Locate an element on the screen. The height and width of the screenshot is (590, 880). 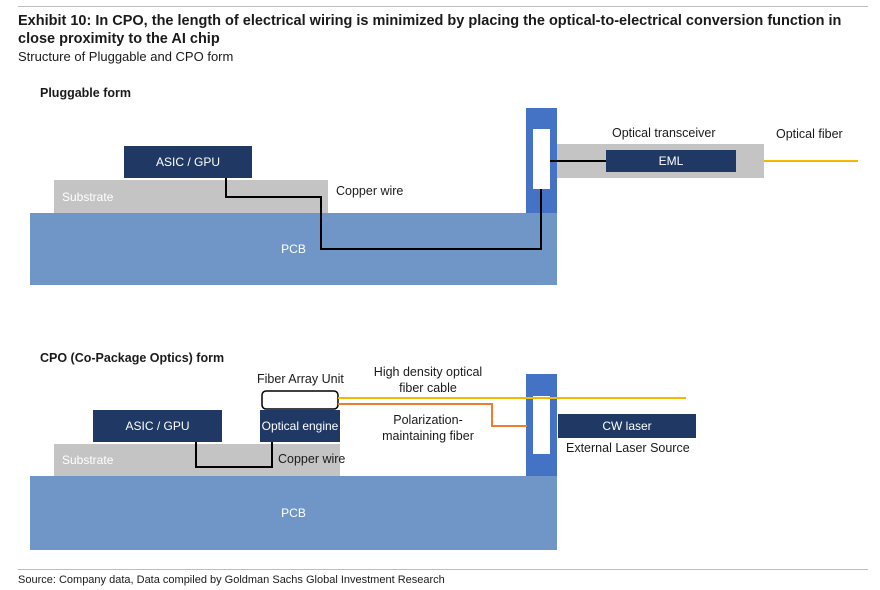
cpo-external-laser-source-label: External Laser Source is located at coordinates (628, 448).